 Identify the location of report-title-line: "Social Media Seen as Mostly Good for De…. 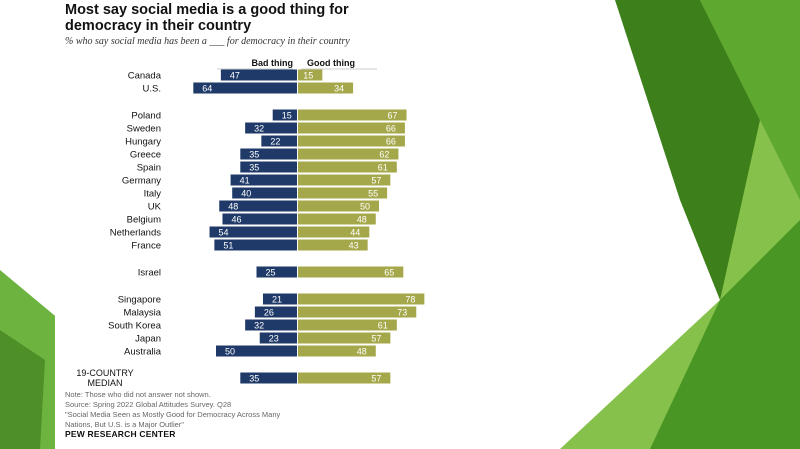
(173, 414).